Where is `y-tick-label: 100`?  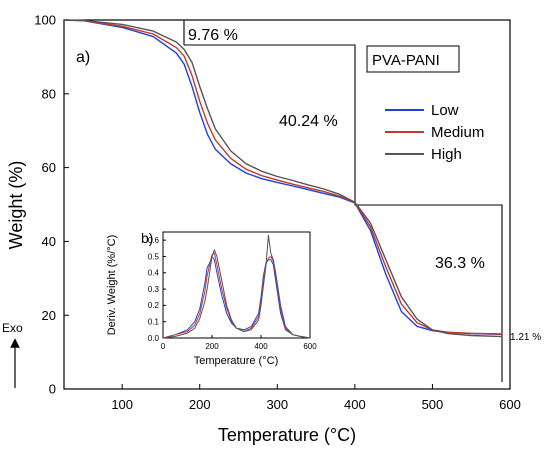
y-tick-label: 100 is located at coordinates (45, 20).